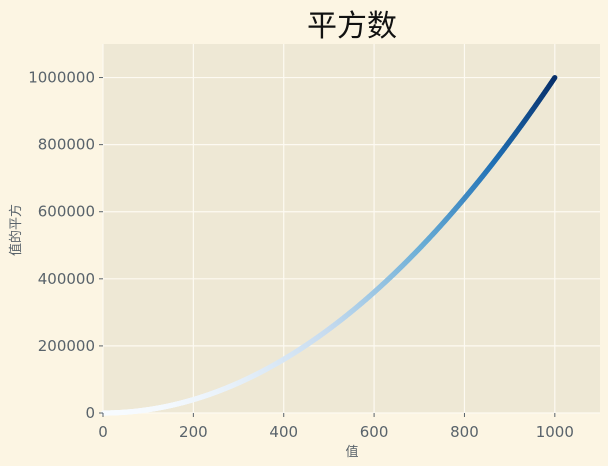 This screenshot has height=466, width=608. I want to click on x-tick-label: 1000, so click(555, 432).